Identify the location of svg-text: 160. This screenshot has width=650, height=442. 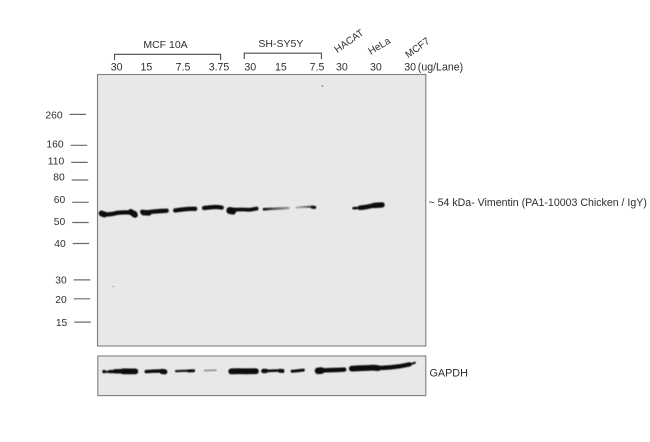
(54, 144).